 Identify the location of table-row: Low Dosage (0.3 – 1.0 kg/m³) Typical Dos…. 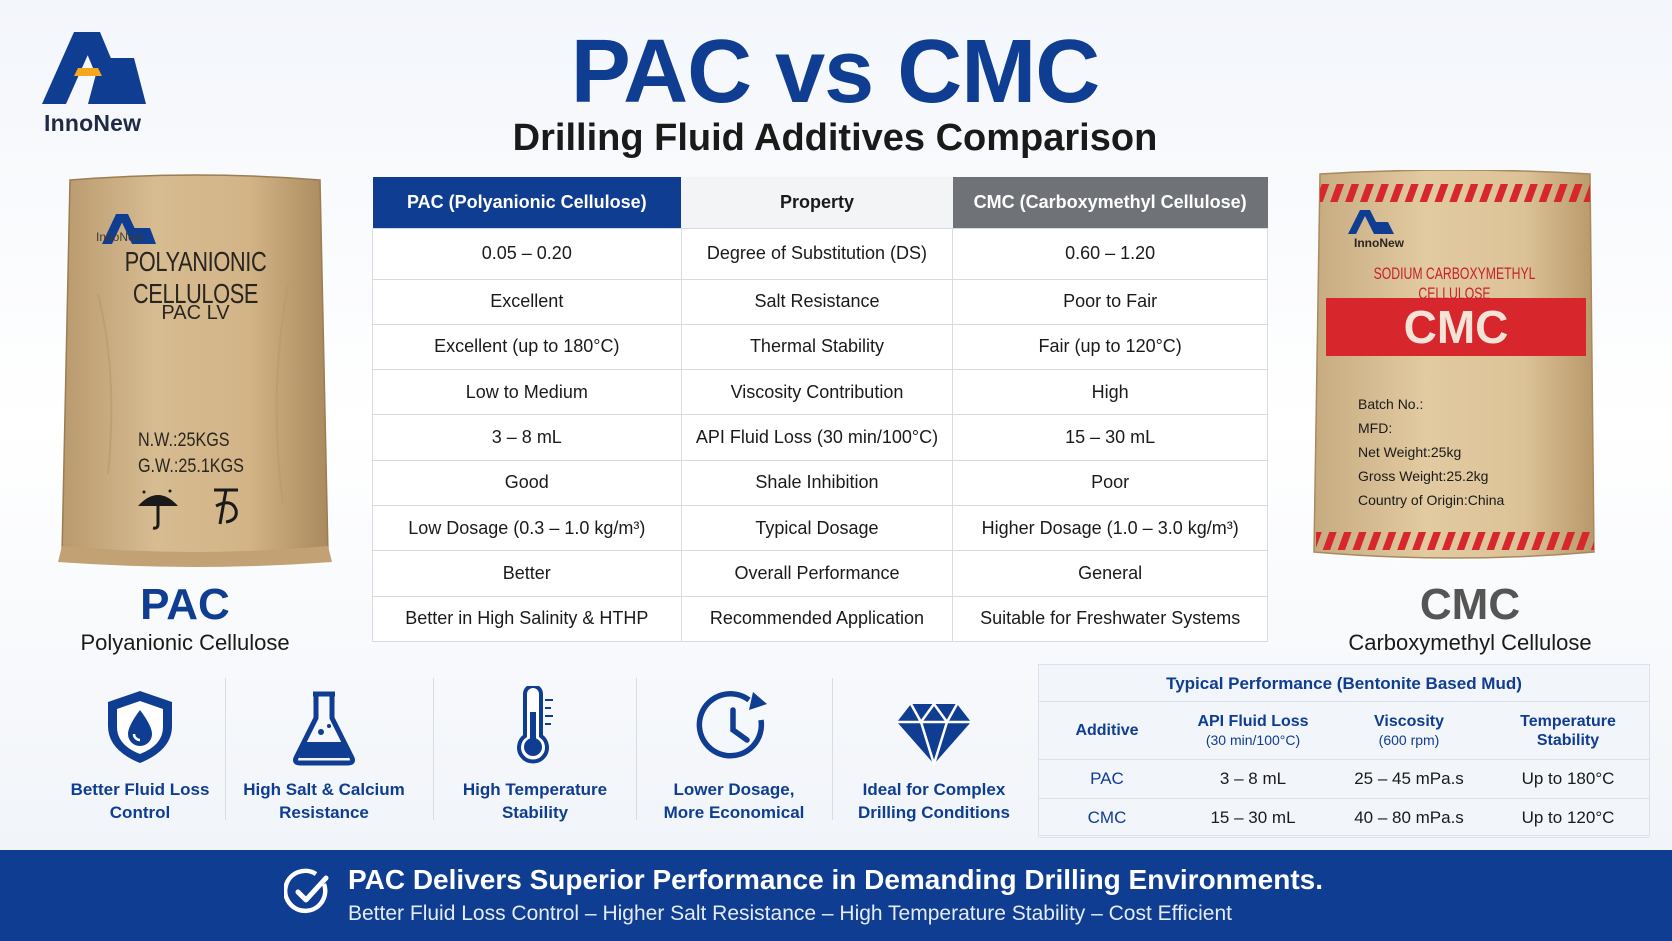
(820, 528).